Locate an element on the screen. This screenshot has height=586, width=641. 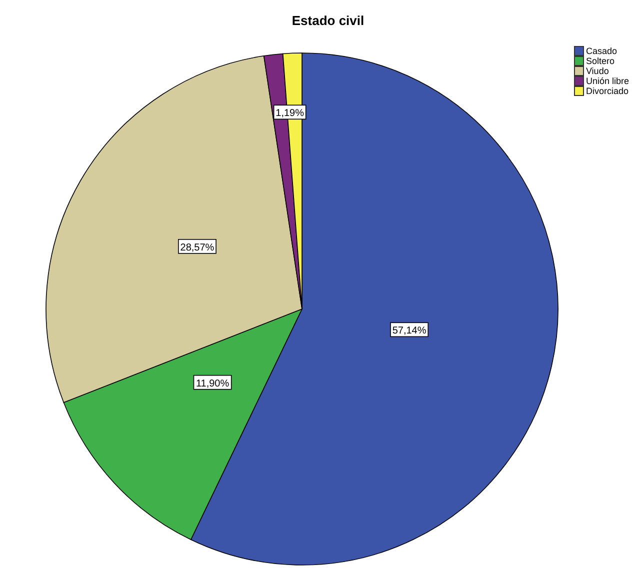
legend-label: Divorciado is located at coordinates (607, 91).